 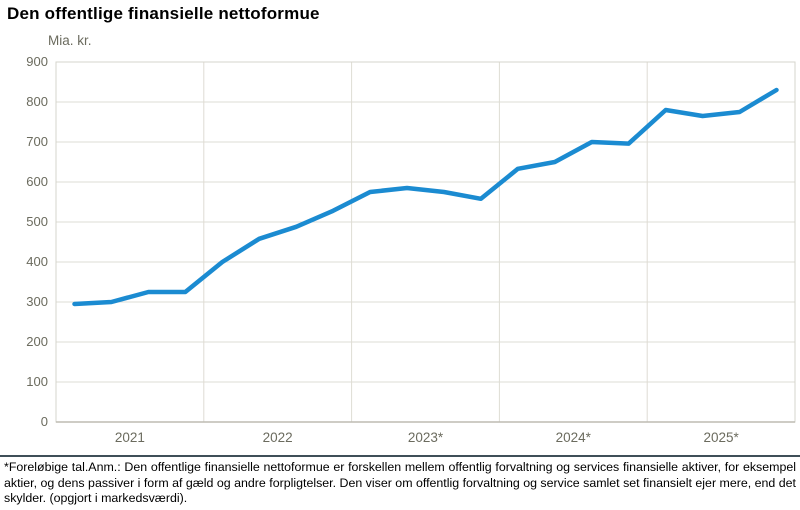 I want to click on y-tick-label: 900, so click(x=37, y=61).